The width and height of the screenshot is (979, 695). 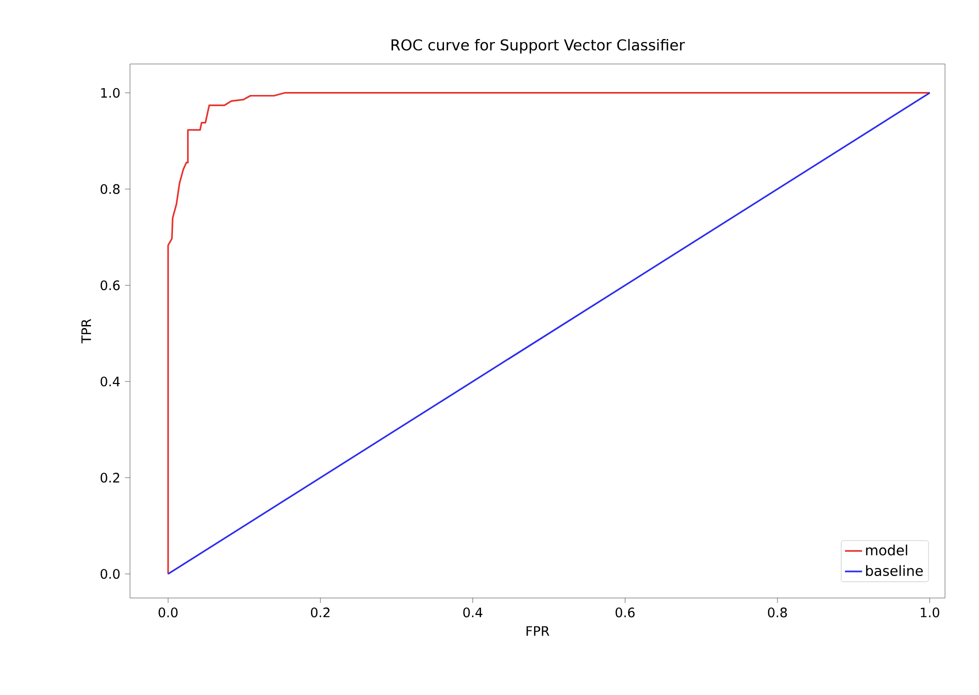 I want to click on x-tick-label: 0.0, so click(x=168, y=613).